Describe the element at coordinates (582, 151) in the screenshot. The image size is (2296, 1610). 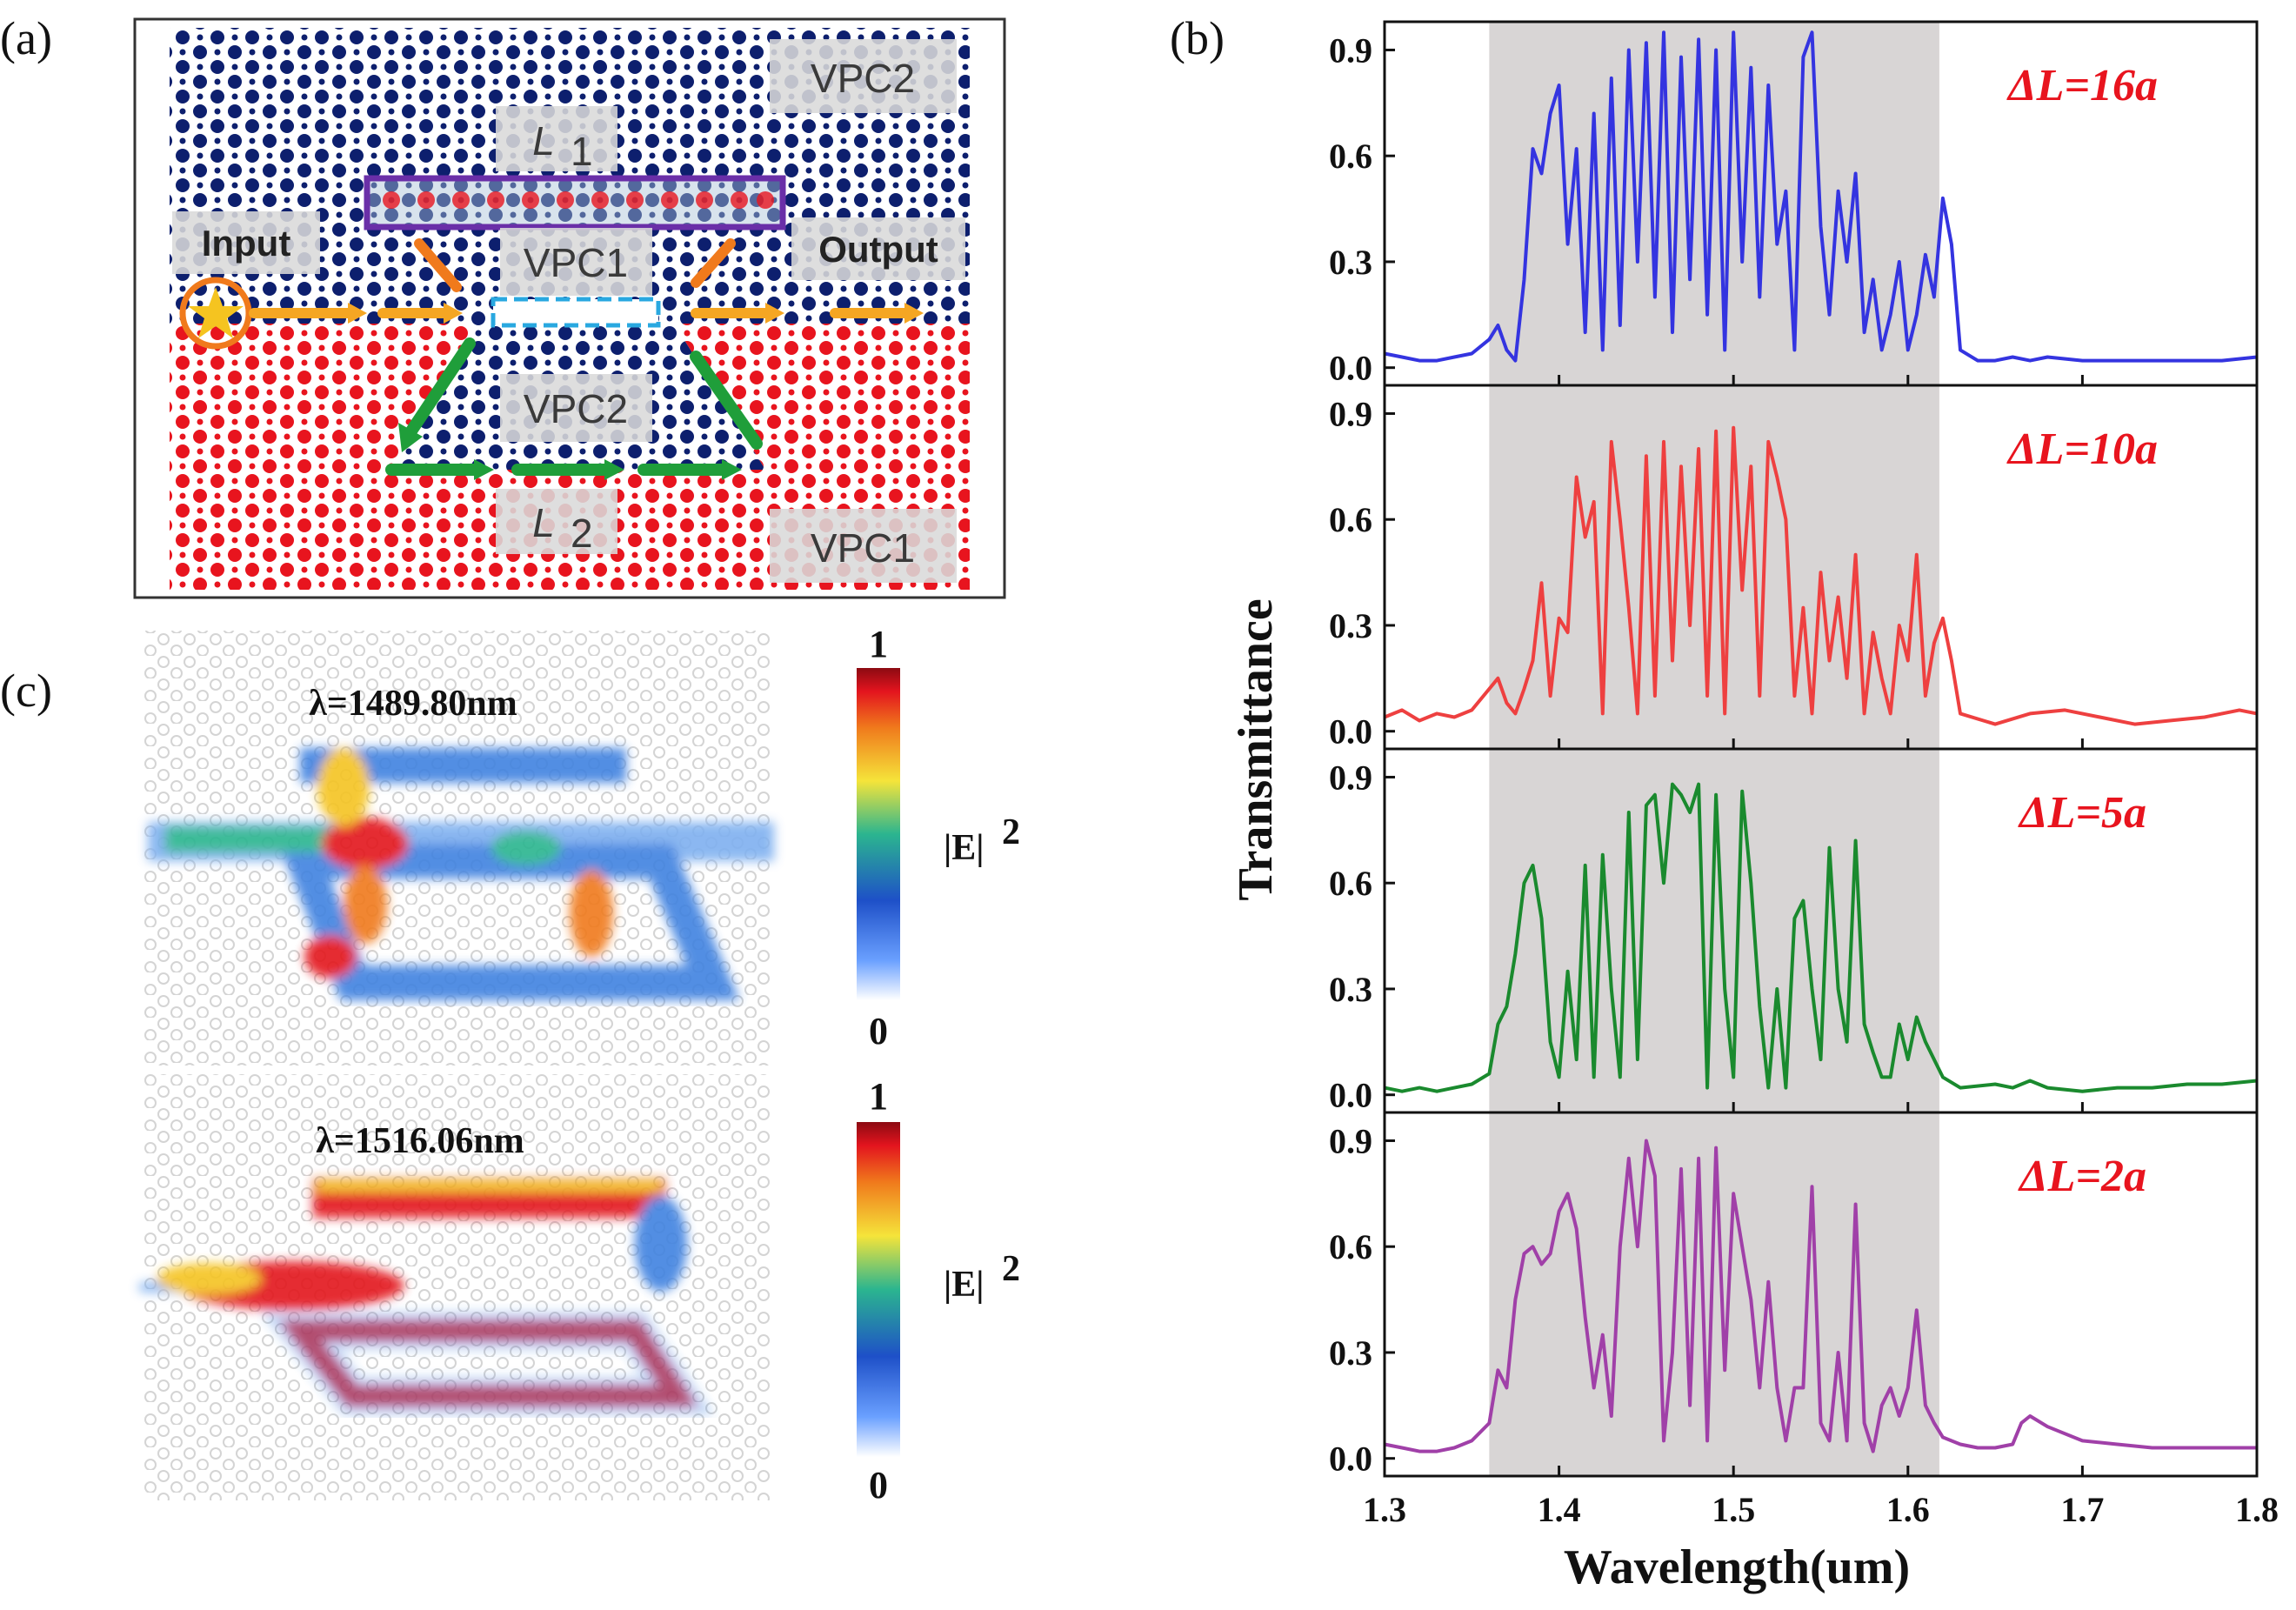
I see `l1-subscript: 1` at that location.